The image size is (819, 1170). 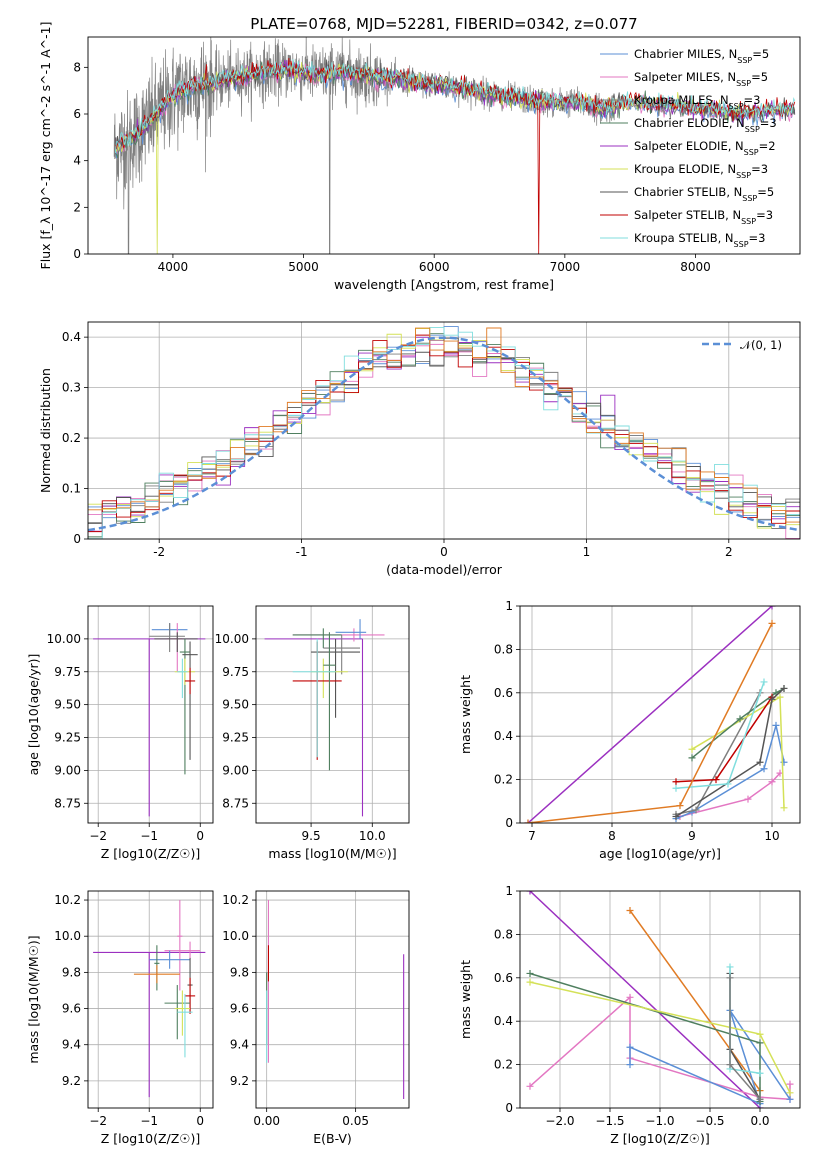 I want to click on x-tick-label: 8000, so click(x=695, y=267).